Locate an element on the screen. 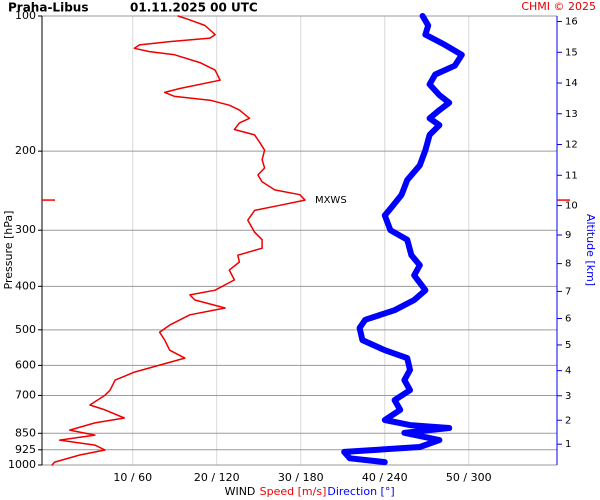 This screenshot has width=600, height=500. credit: CHMI © 2025 is located at coordinates (558, 6).